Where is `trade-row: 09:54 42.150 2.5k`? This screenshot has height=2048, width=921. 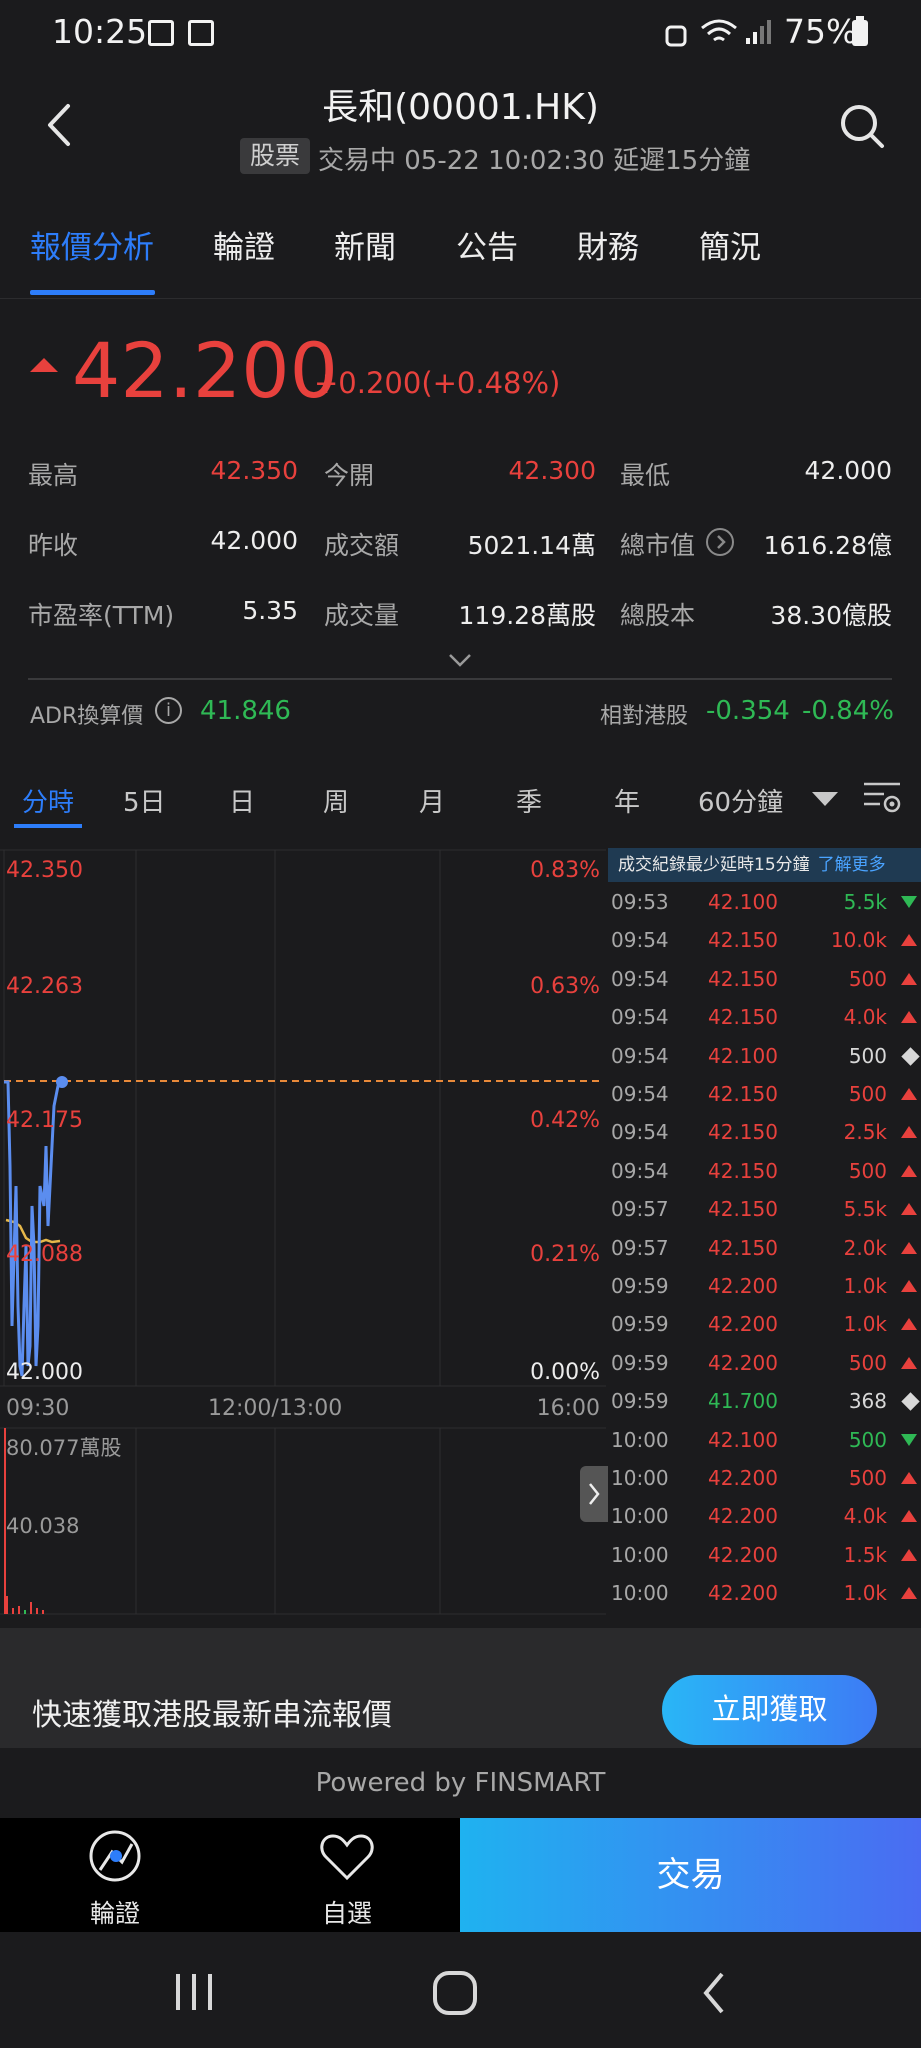
trade-row: 09:54 42.150 2.5k is located at coordinates (764, 1133).